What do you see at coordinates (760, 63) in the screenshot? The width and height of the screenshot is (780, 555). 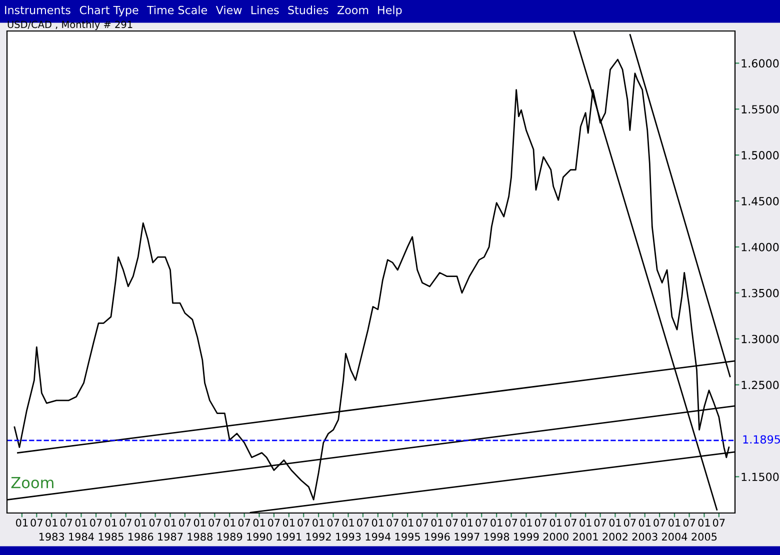 I see `y-tick-label: 1.6000` at bounding box center [760, 63].